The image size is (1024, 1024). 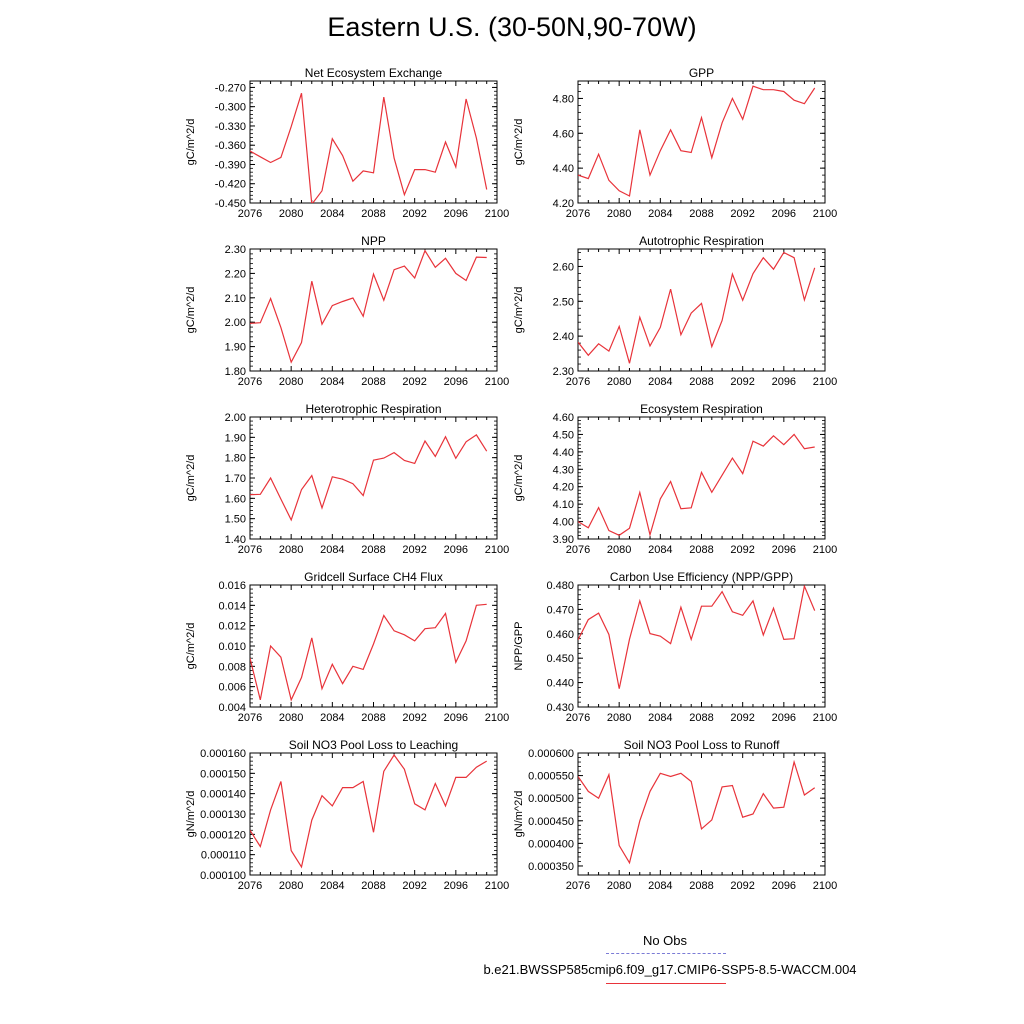 What do you see at coordinates (701, 241) in the screenshot?
I see `panel-title: Autotrophic Respiration` at bounding box center [701, 241].